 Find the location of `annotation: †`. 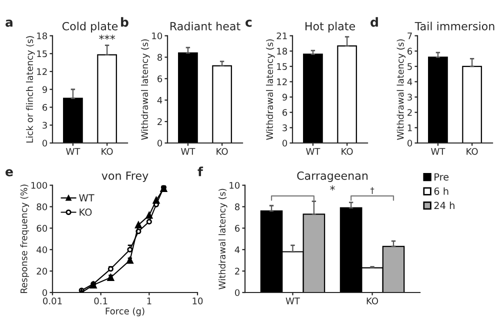

annotation: † is located at coordinates (372, 190).